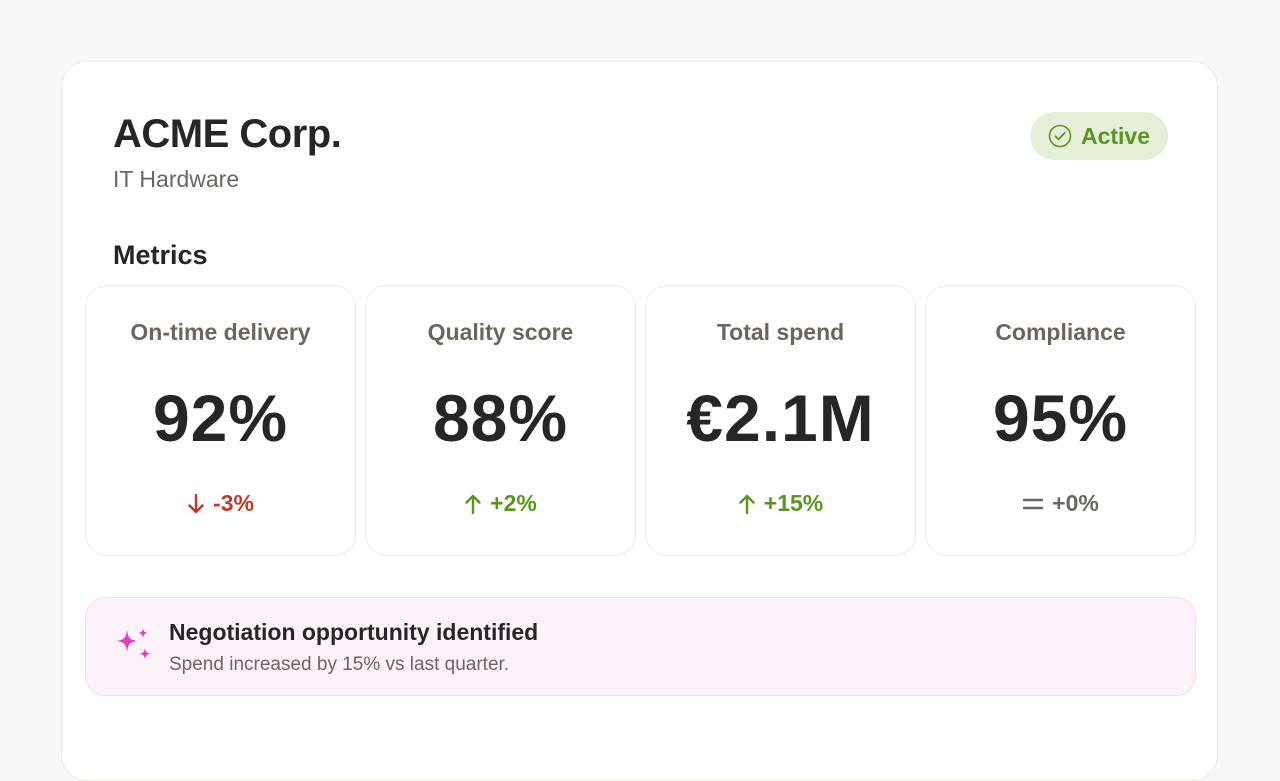 The width and height of the screenshot is (1280, 781). Describe the element at coordinates (780, 332) in the screenshot. I see `metric-label: Total spend` at that location.